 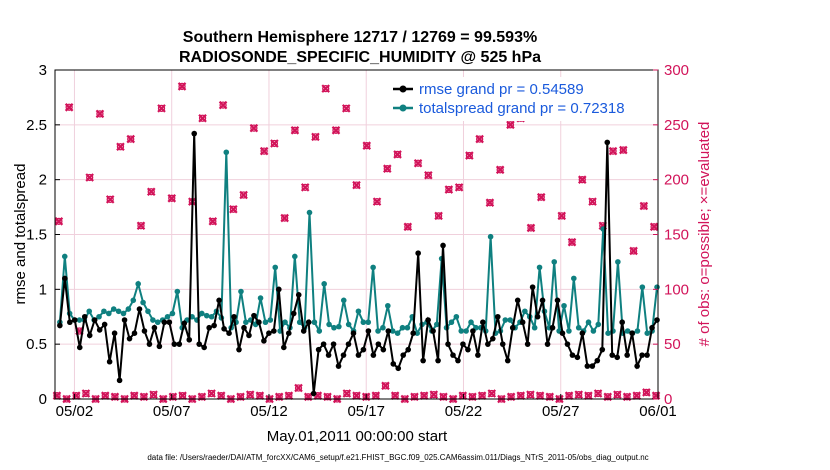 I want to click on y-tick-label: 3, so click(x=43, y=70).